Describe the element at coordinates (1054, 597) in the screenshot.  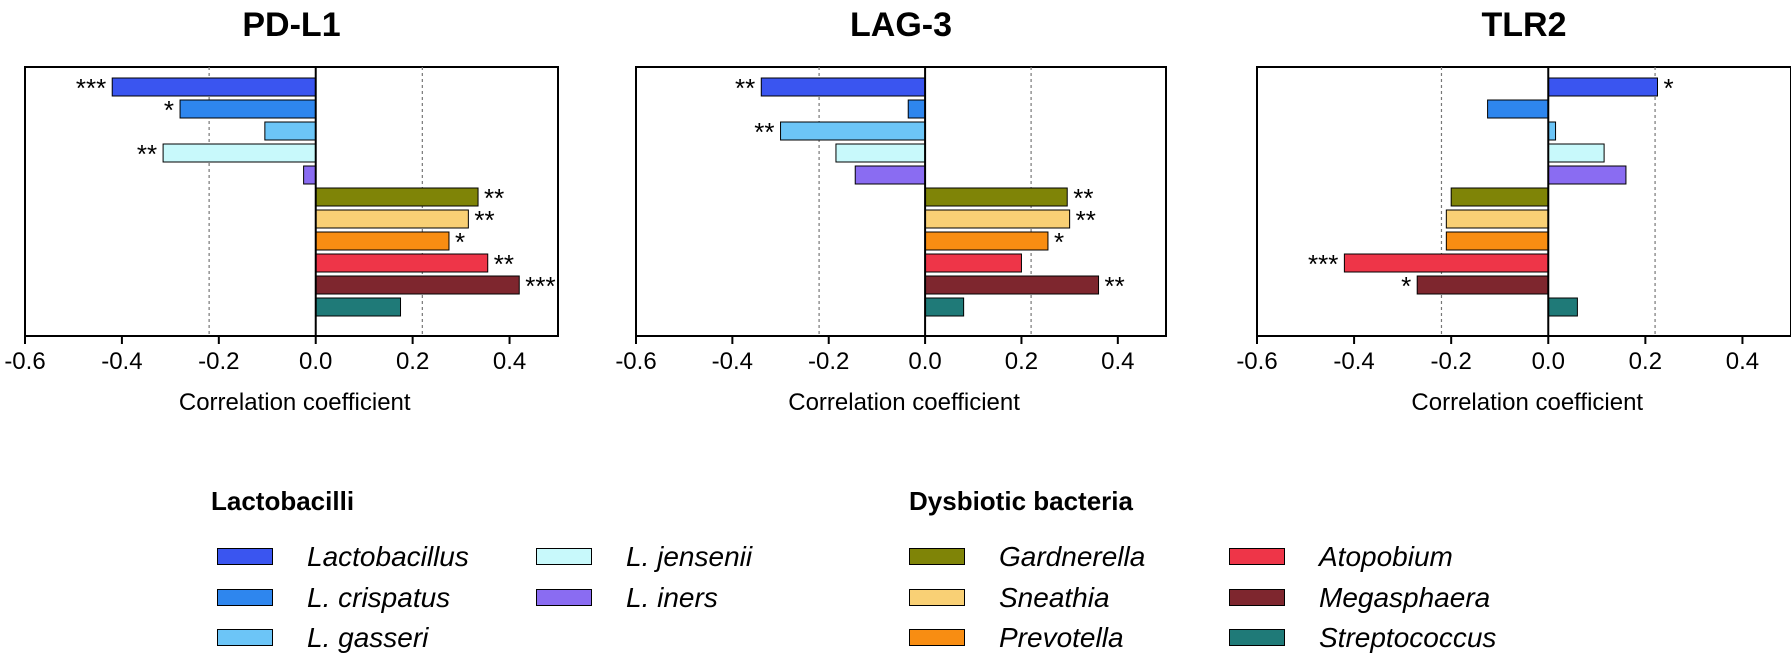
I see `legend-label: Sneathia` at that location.